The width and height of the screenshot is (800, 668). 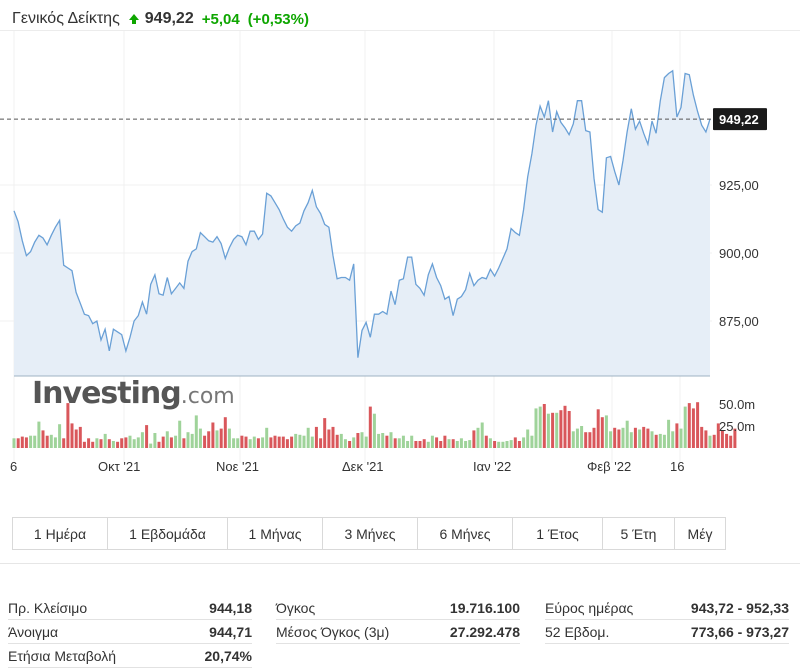 What do you see at coordinates (48, 607) in the screenshot?
I see `stat-label: Πρ. Κλείσιμο` at bounding box center [48, 607].